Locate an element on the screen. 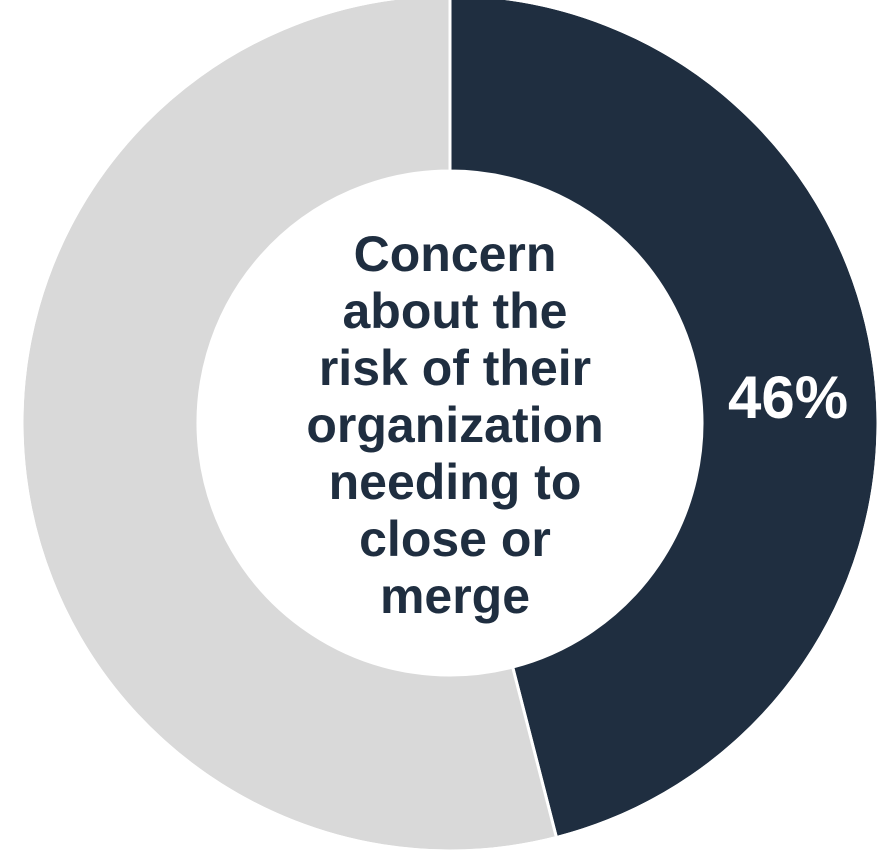 Image resolution: width=884 pixels, height=863 pixels. center-label-line: Concern is located at coordinates (455, 254).